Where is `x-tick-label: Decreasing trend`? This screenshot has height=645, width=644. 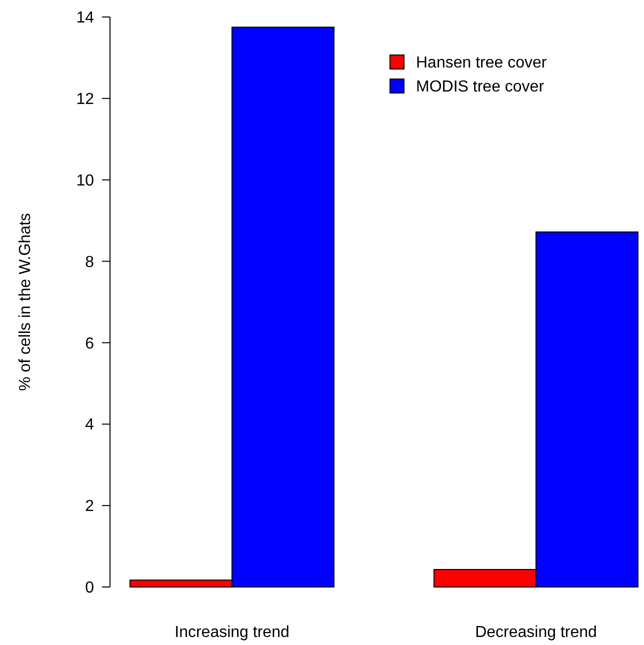 x-tick-label: Decreasing trend is located at coordinates (536, 632).